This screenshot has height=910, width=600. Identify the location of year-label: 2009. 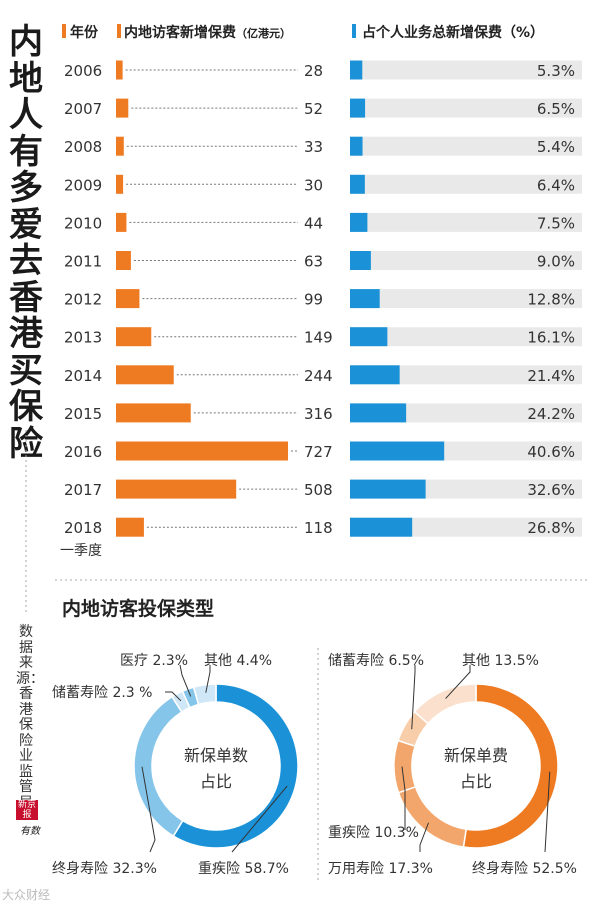
(83, 185).